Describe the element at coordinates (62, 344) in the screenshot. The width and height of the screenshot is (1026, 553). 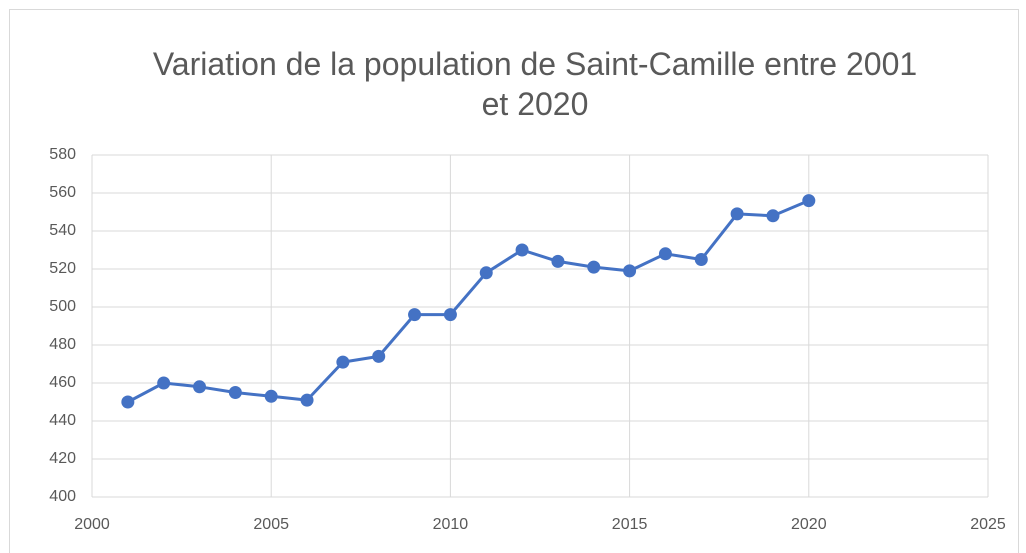
I see `y-tick-label: 480` at that location.